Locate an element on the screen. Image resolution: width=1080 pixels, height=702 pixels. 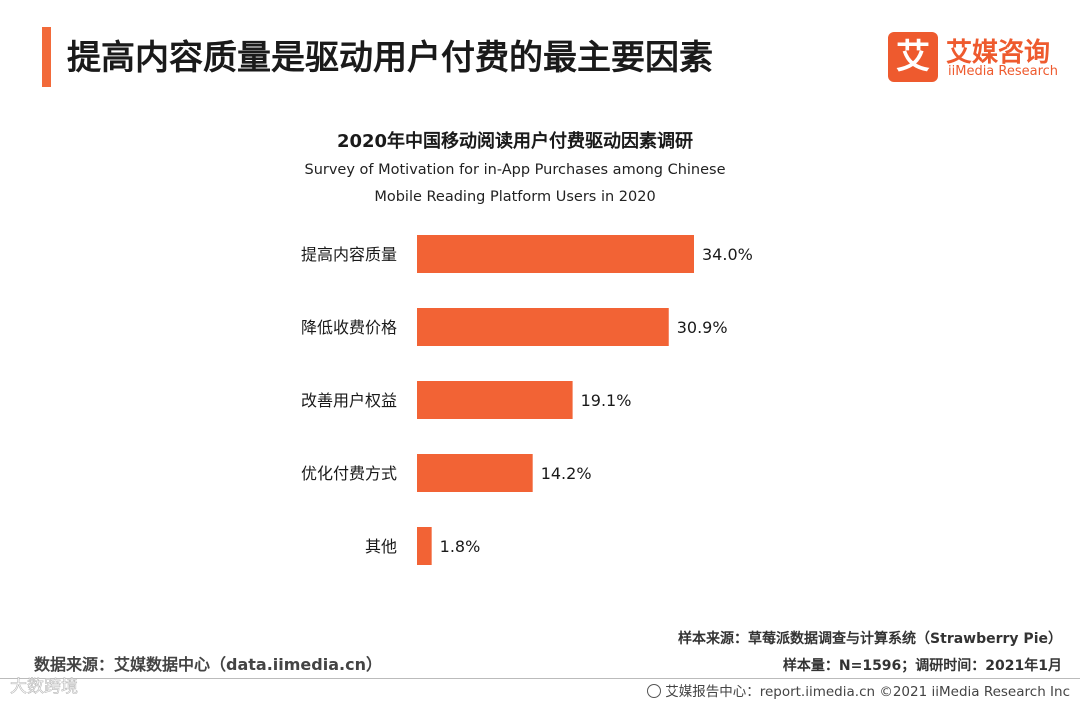
data-label: 1.8% is located at coordinates (460, 546).